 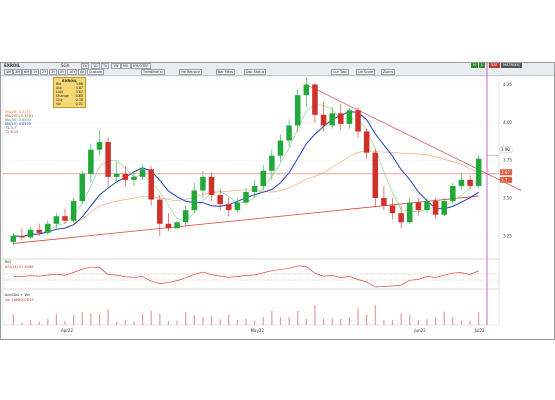 I want to click on scale-button: Lin Scale, so click(x=366, y=72).